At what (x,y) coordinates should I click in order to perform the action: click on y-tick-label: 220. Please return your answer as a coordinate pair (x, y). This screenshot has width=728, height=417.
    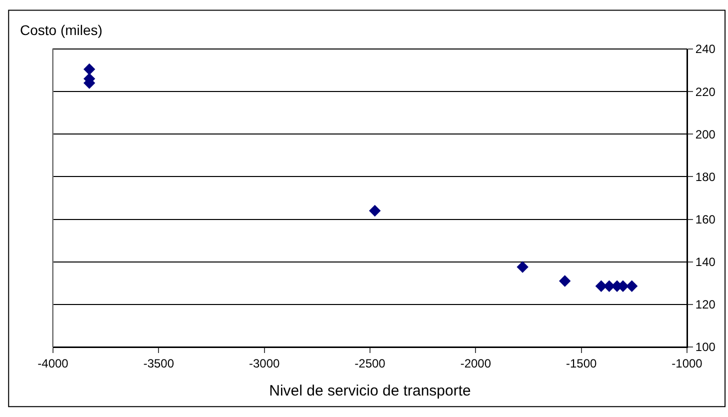
    Looking at the image, I should click on (705, 91).